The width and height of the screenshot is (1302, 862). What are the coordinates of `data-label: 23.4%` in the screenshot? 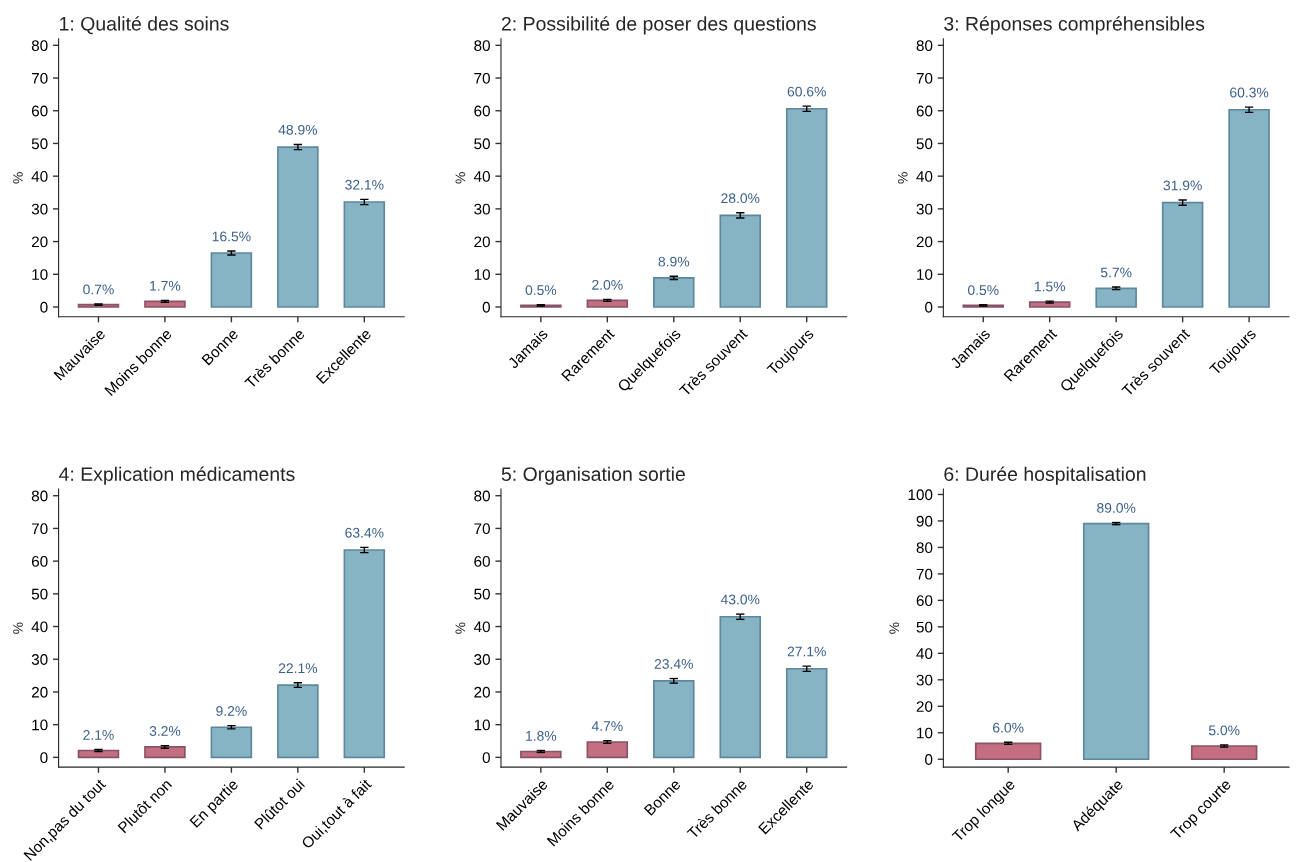 It's located at (673, 664).